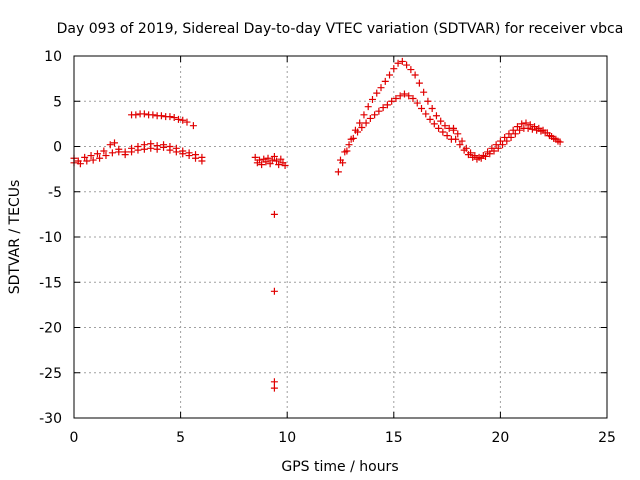 This screenshot has width=640, height=480. I want to click on x-tick-label: 20, so click(500, 438).